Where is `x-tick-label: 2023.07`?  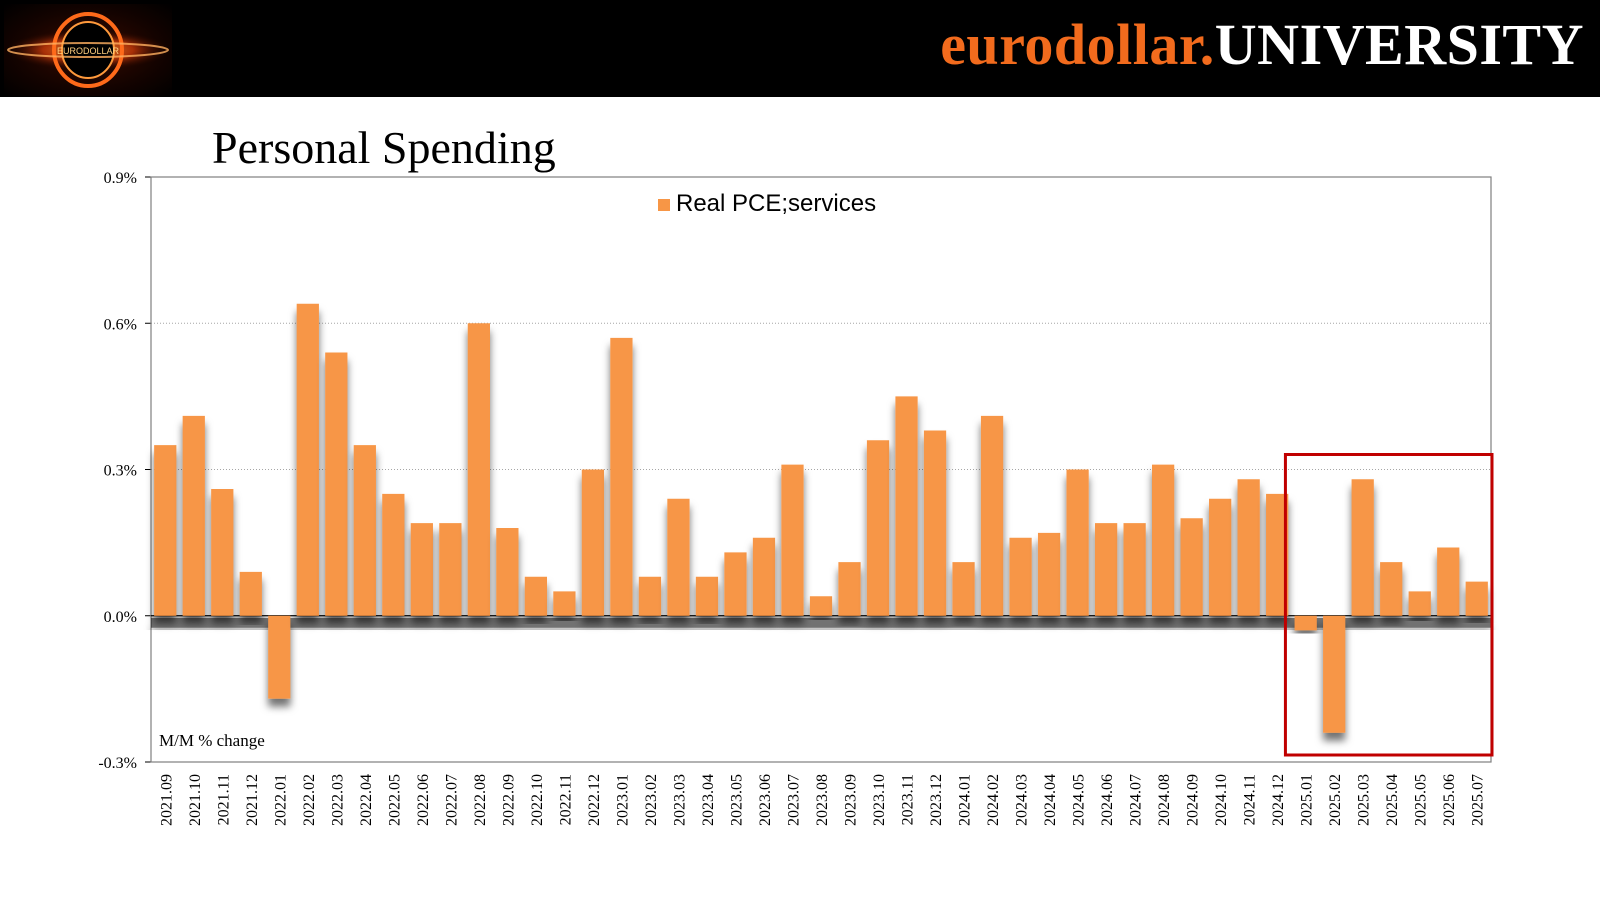 x-tick-label: 2023.07 is located at coordinates (793, 800).